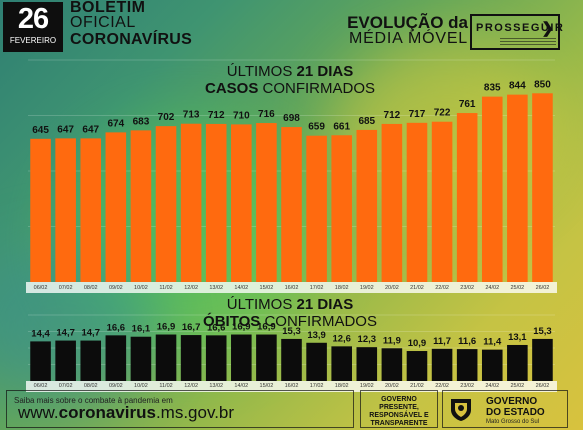 The image size is (583, 430). I want to click on deaths-date-label: 25/02, so click(517, 386).